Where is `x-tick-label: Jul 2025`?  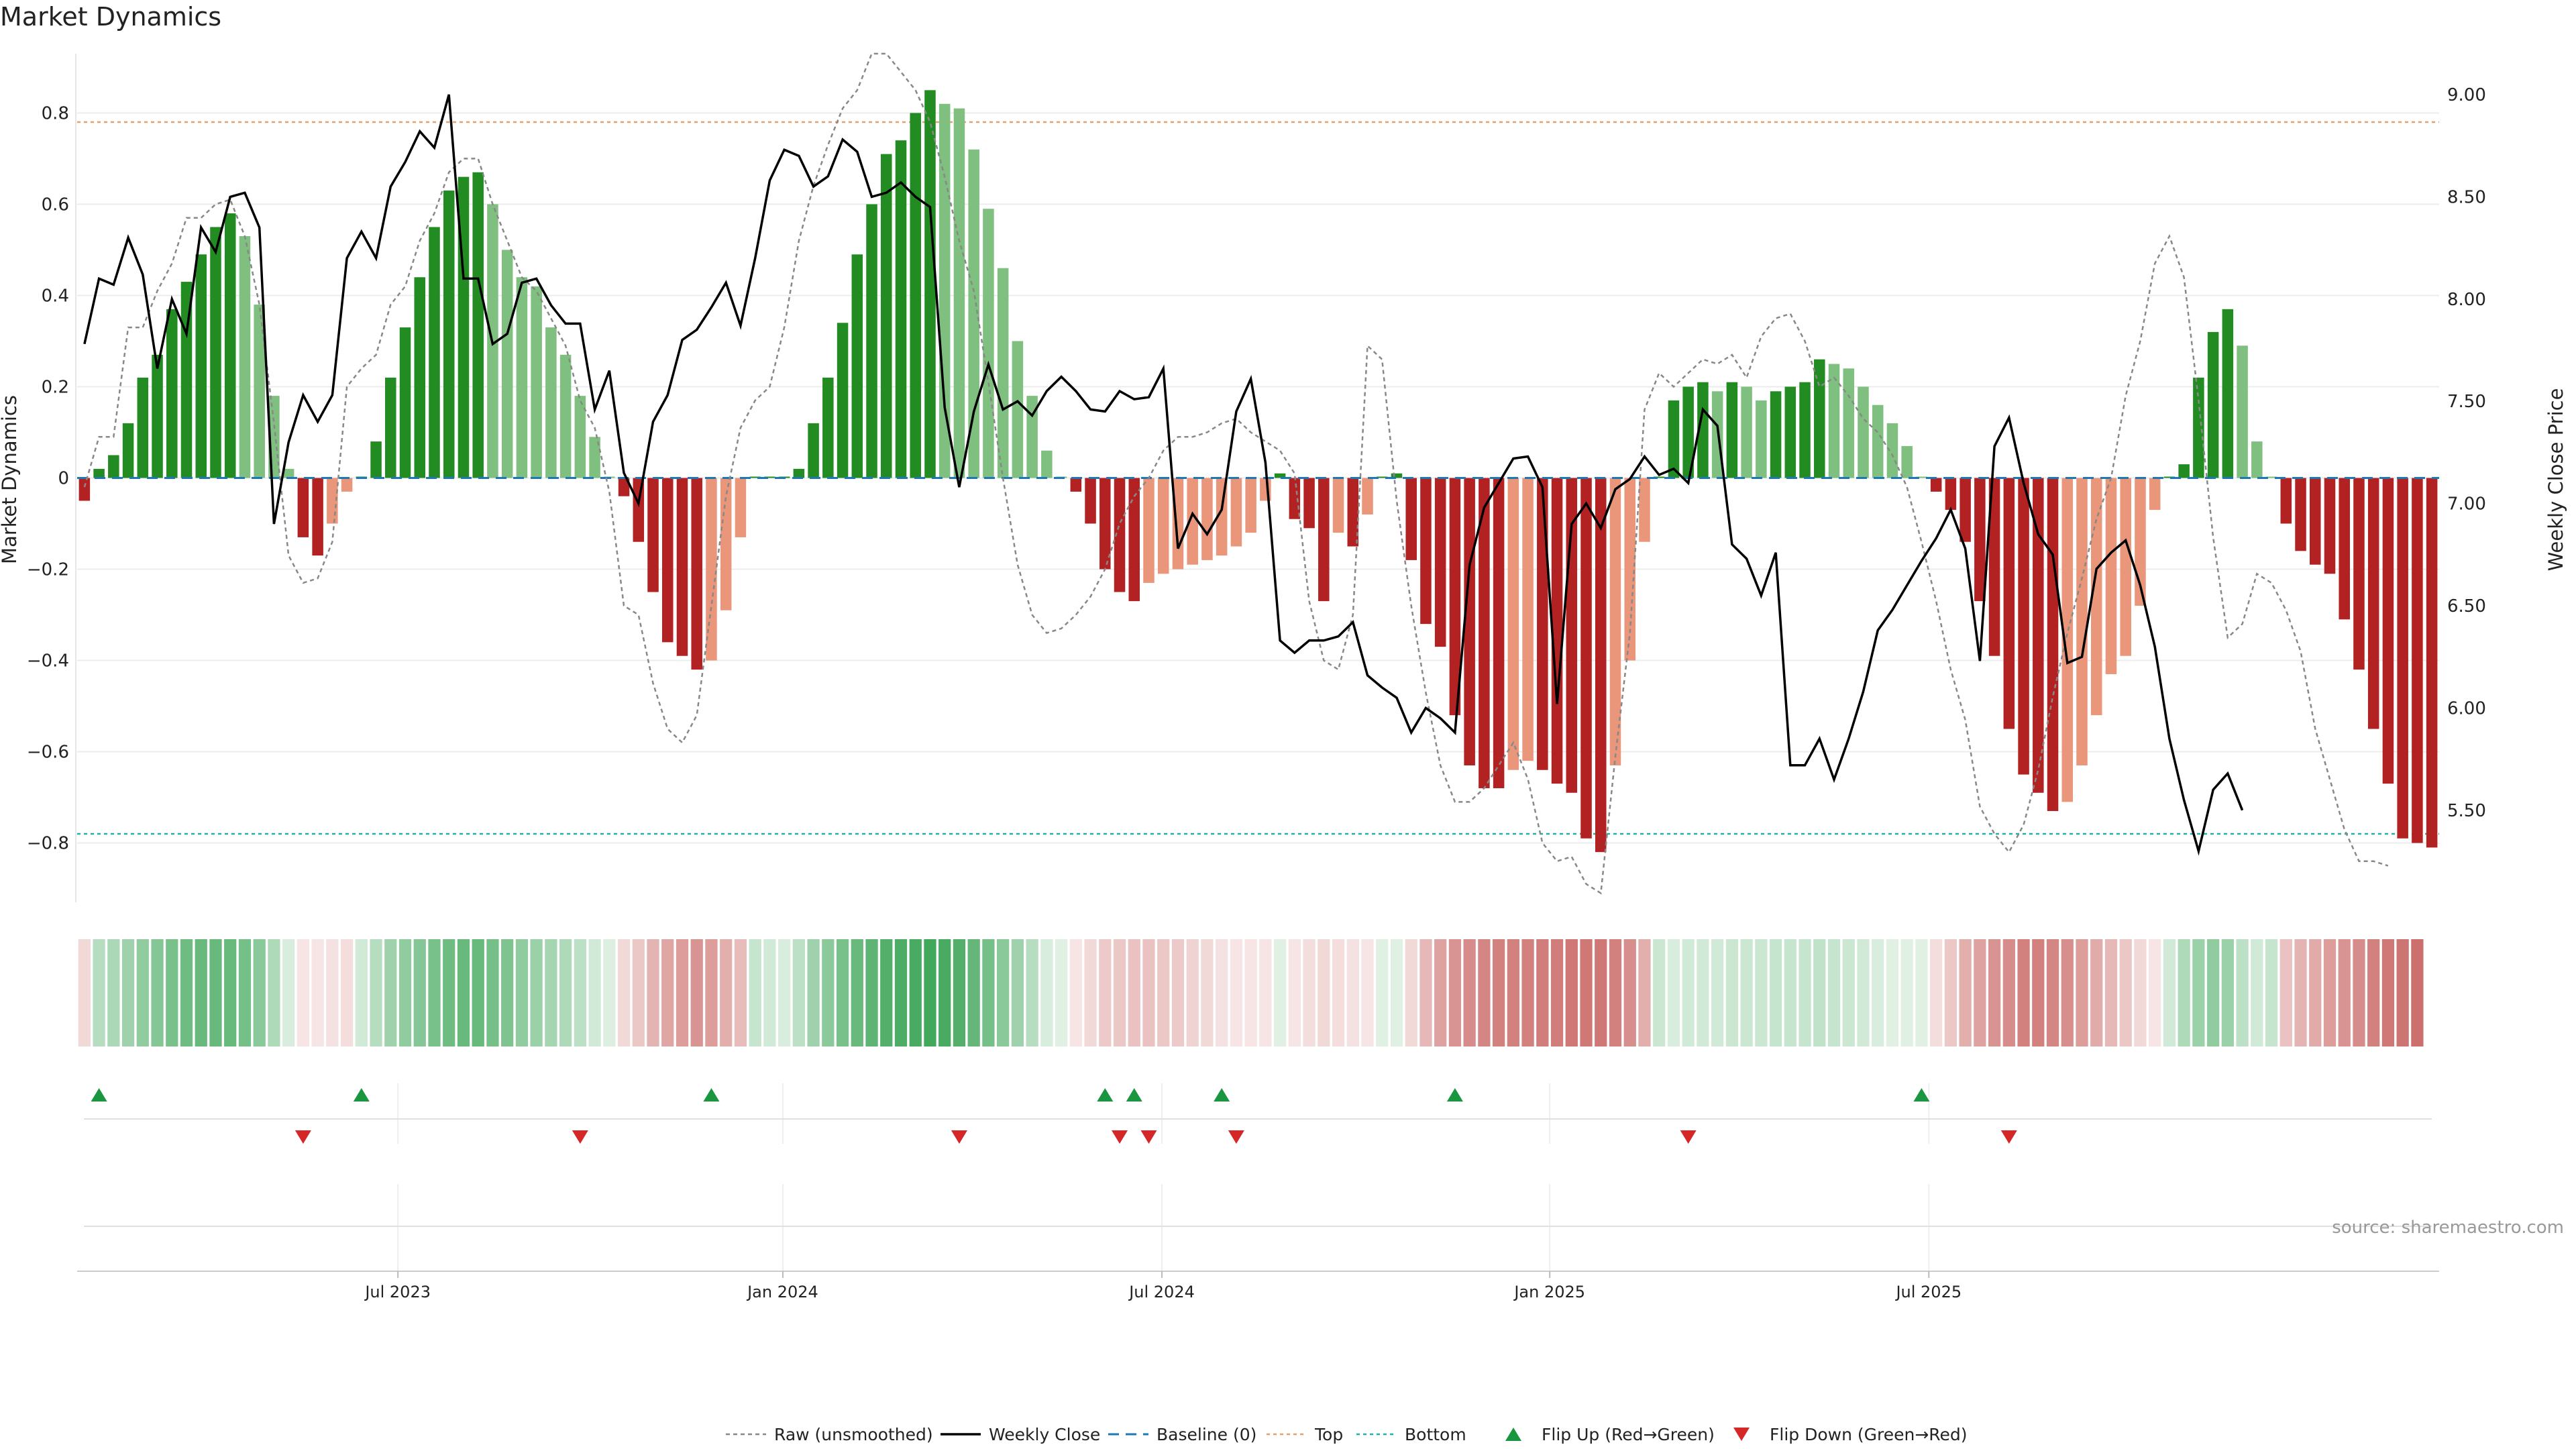
x-tick-label: Jul 2025 is located at coordinates (1928, 1292).